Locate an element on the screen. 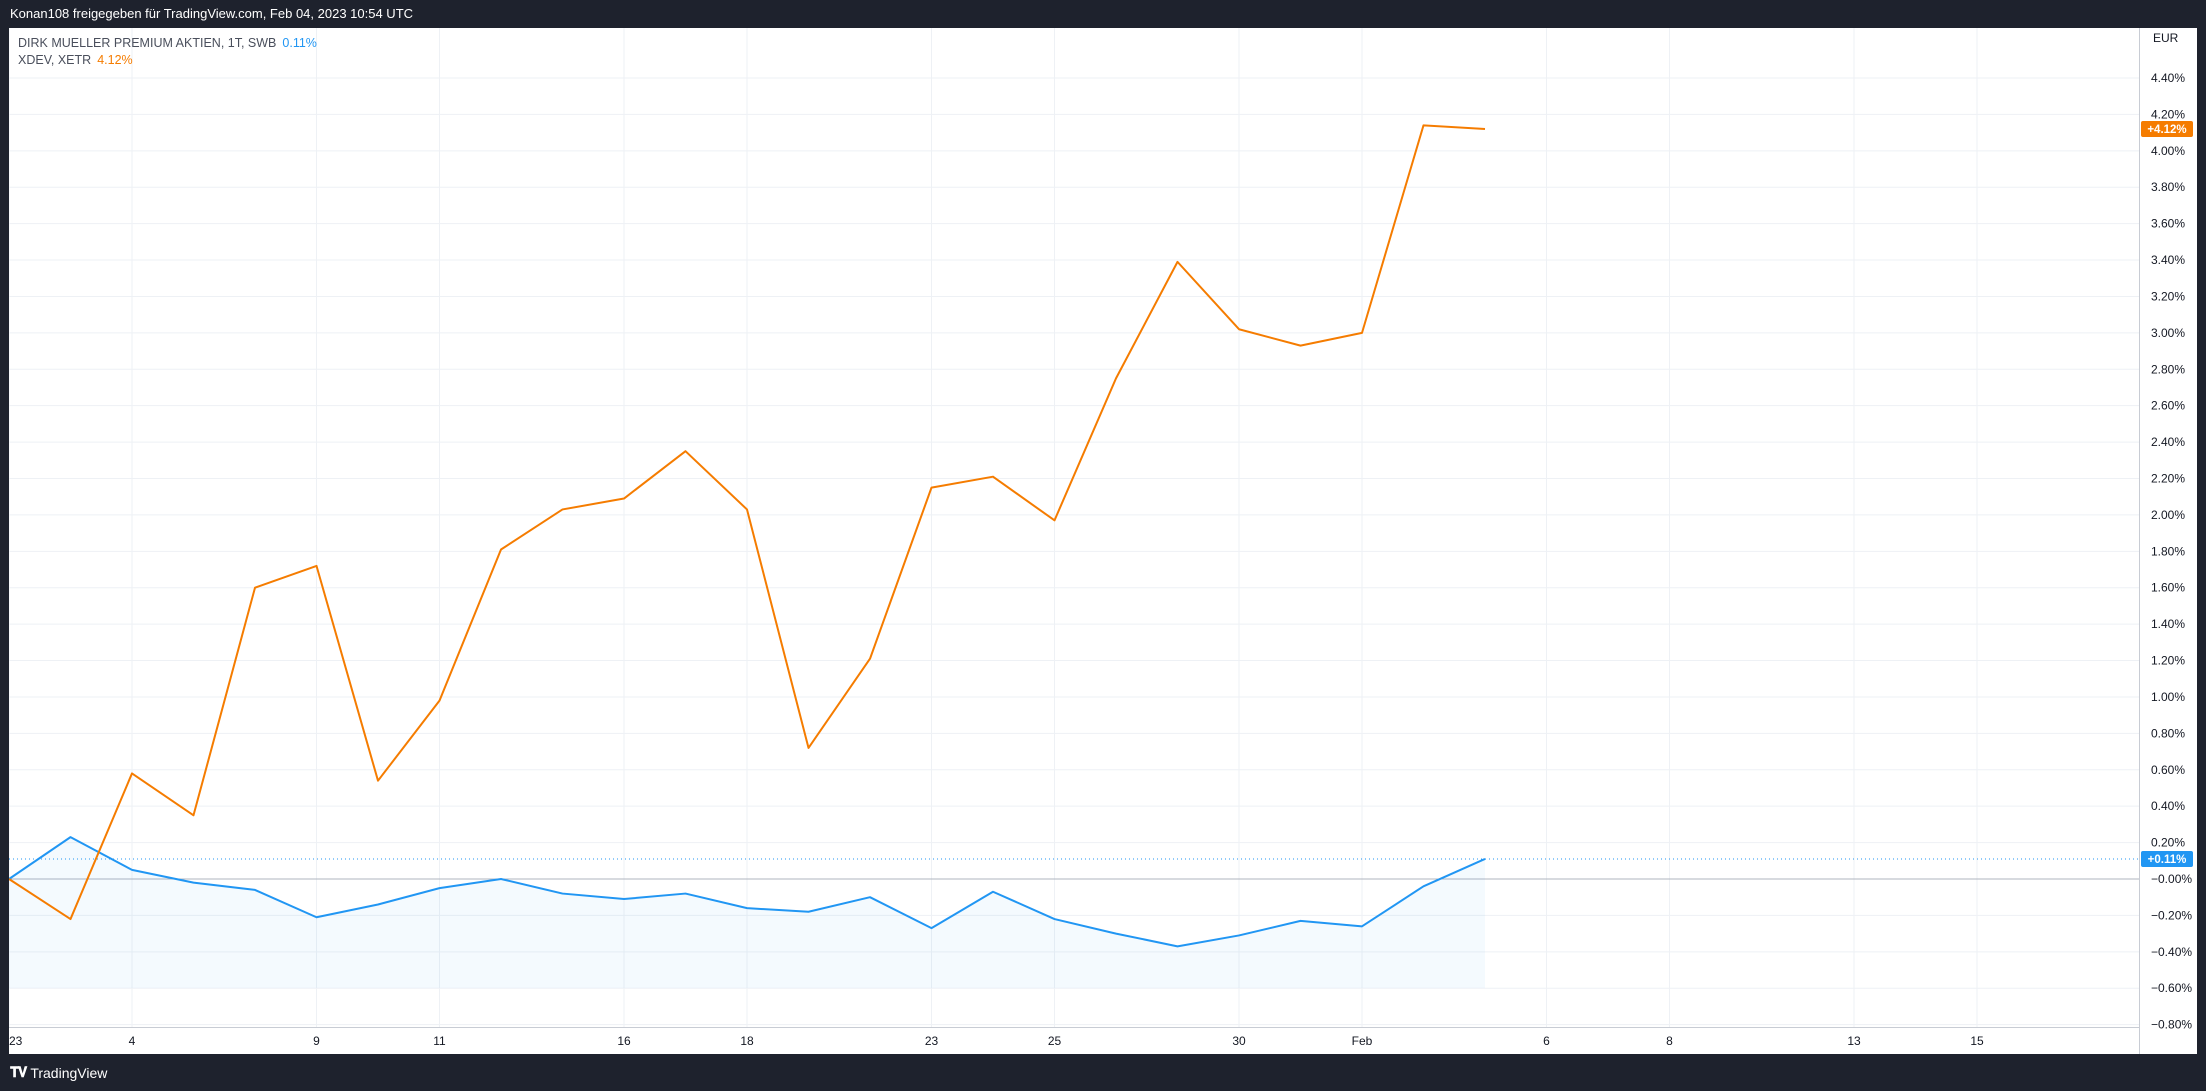 This screenshot has width=2206, height=1091. y-tick-label: −0.20% is located at coordinates (2171, 915).